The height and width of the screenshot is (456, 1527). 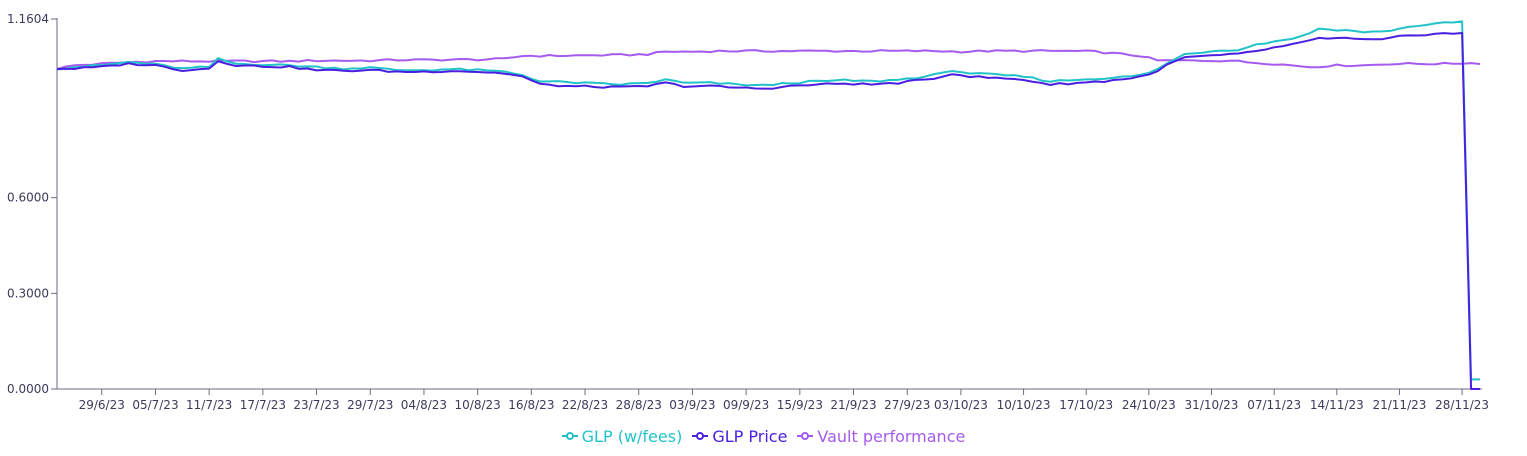 What do you see at coordinates (424, 405) in the screenshot?
I see `x-tick-label: 04/8/23` at bounding box center [424, 405].